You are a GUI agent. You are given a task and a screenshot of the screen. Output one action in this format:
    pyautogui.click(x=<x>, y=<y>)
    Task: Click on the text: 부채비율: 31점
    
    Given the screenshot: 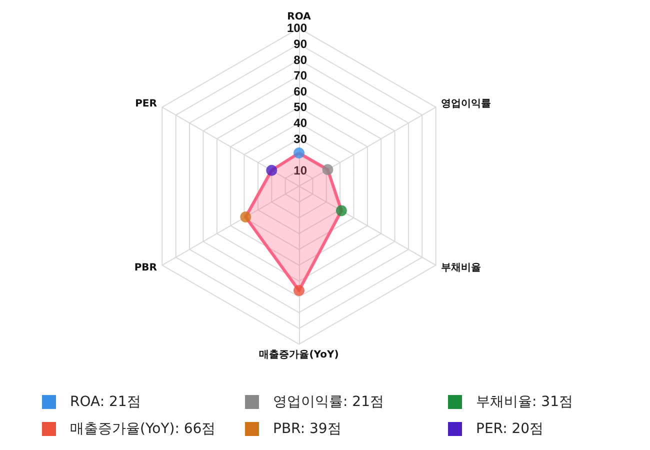 What is the action you would take?
    pyautogui.click(x=524, y=402)
    